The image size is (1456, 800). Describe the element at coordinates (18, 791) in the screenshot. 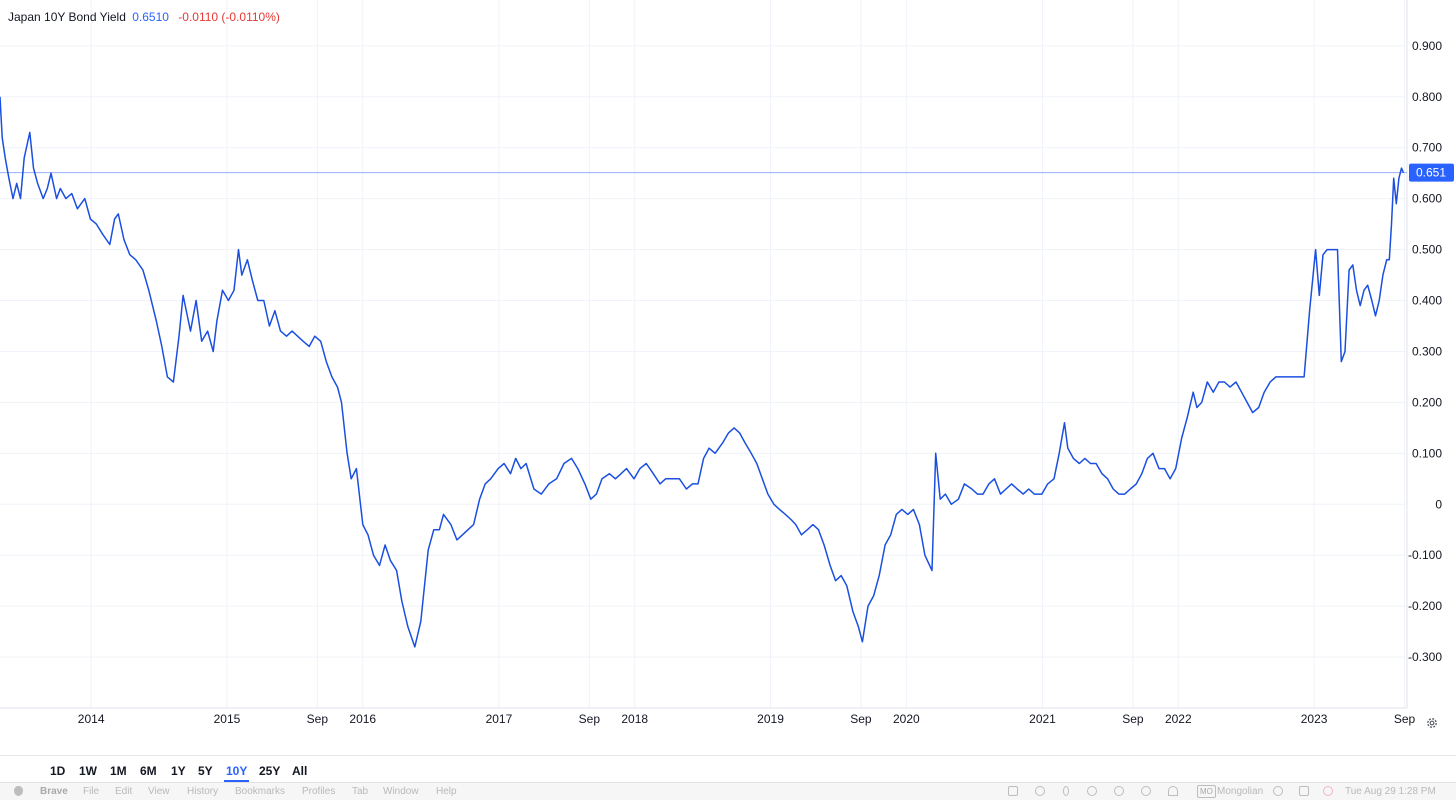

I see `apple-icon` at that location.